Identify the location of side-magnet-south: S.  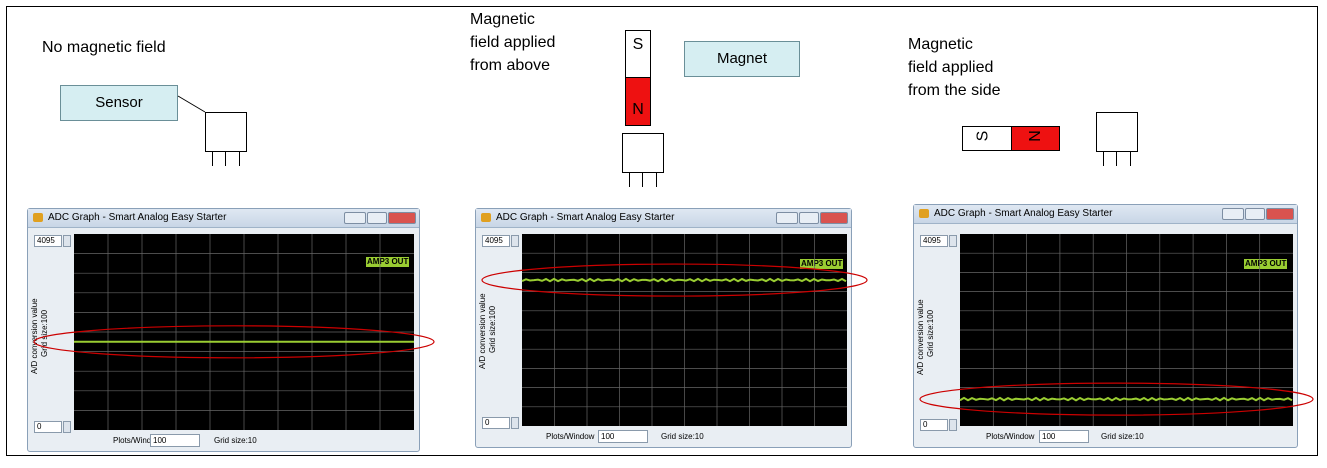
(987, 138).